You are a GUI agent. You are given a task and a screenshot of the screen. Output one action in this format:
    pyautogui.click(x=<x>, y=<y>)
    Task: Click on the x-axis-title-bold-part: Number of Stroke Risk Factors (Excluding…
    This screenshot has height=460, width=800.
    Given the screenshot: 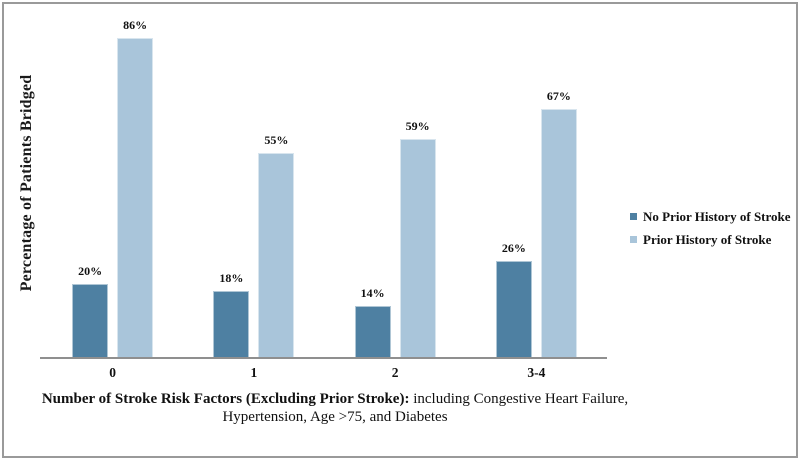 What is the action you would take?
    pyautogui.click(x=225, y=399)
    